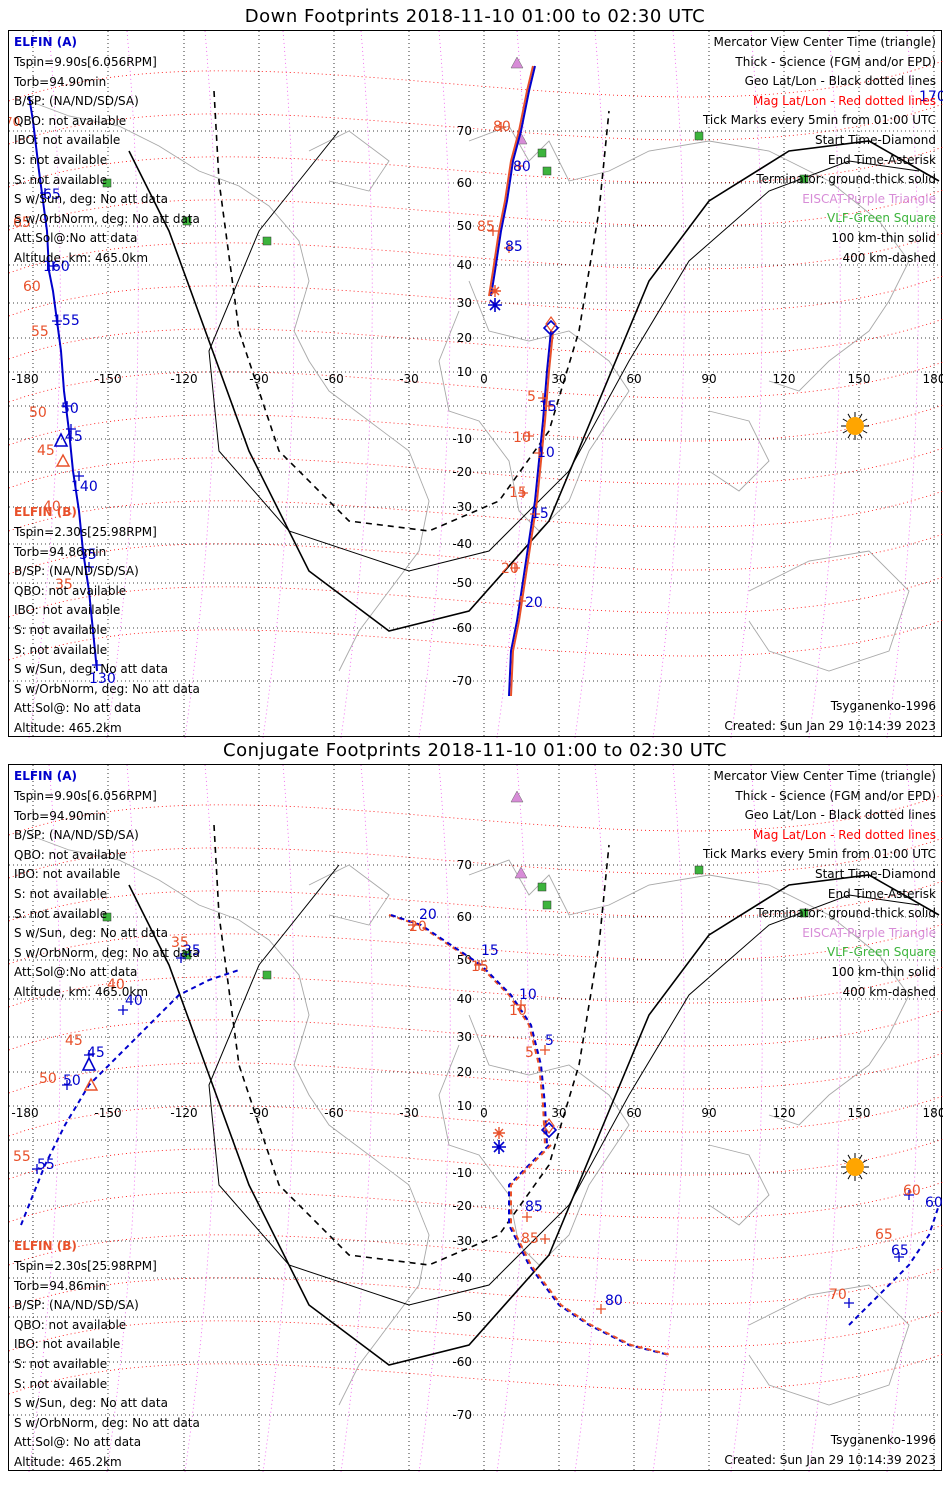 The image size is (950, 1500). I want to click on elfin-b-time-label: 15, so click(490, 951).